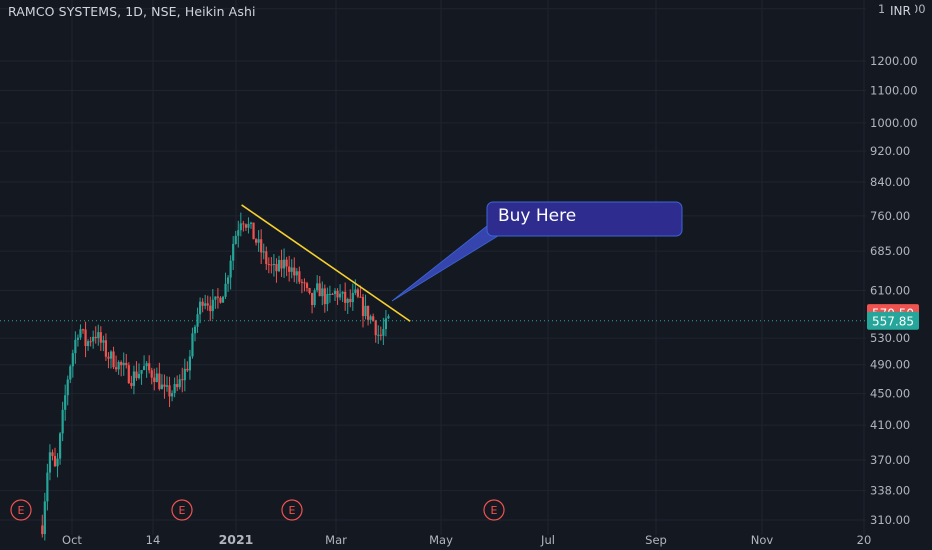 The image size is (932, 550). What do you see at coordinates (890, 290) in the screenshot?
I see `price-tick-label: 610.00` at bounding box center [890, 290].